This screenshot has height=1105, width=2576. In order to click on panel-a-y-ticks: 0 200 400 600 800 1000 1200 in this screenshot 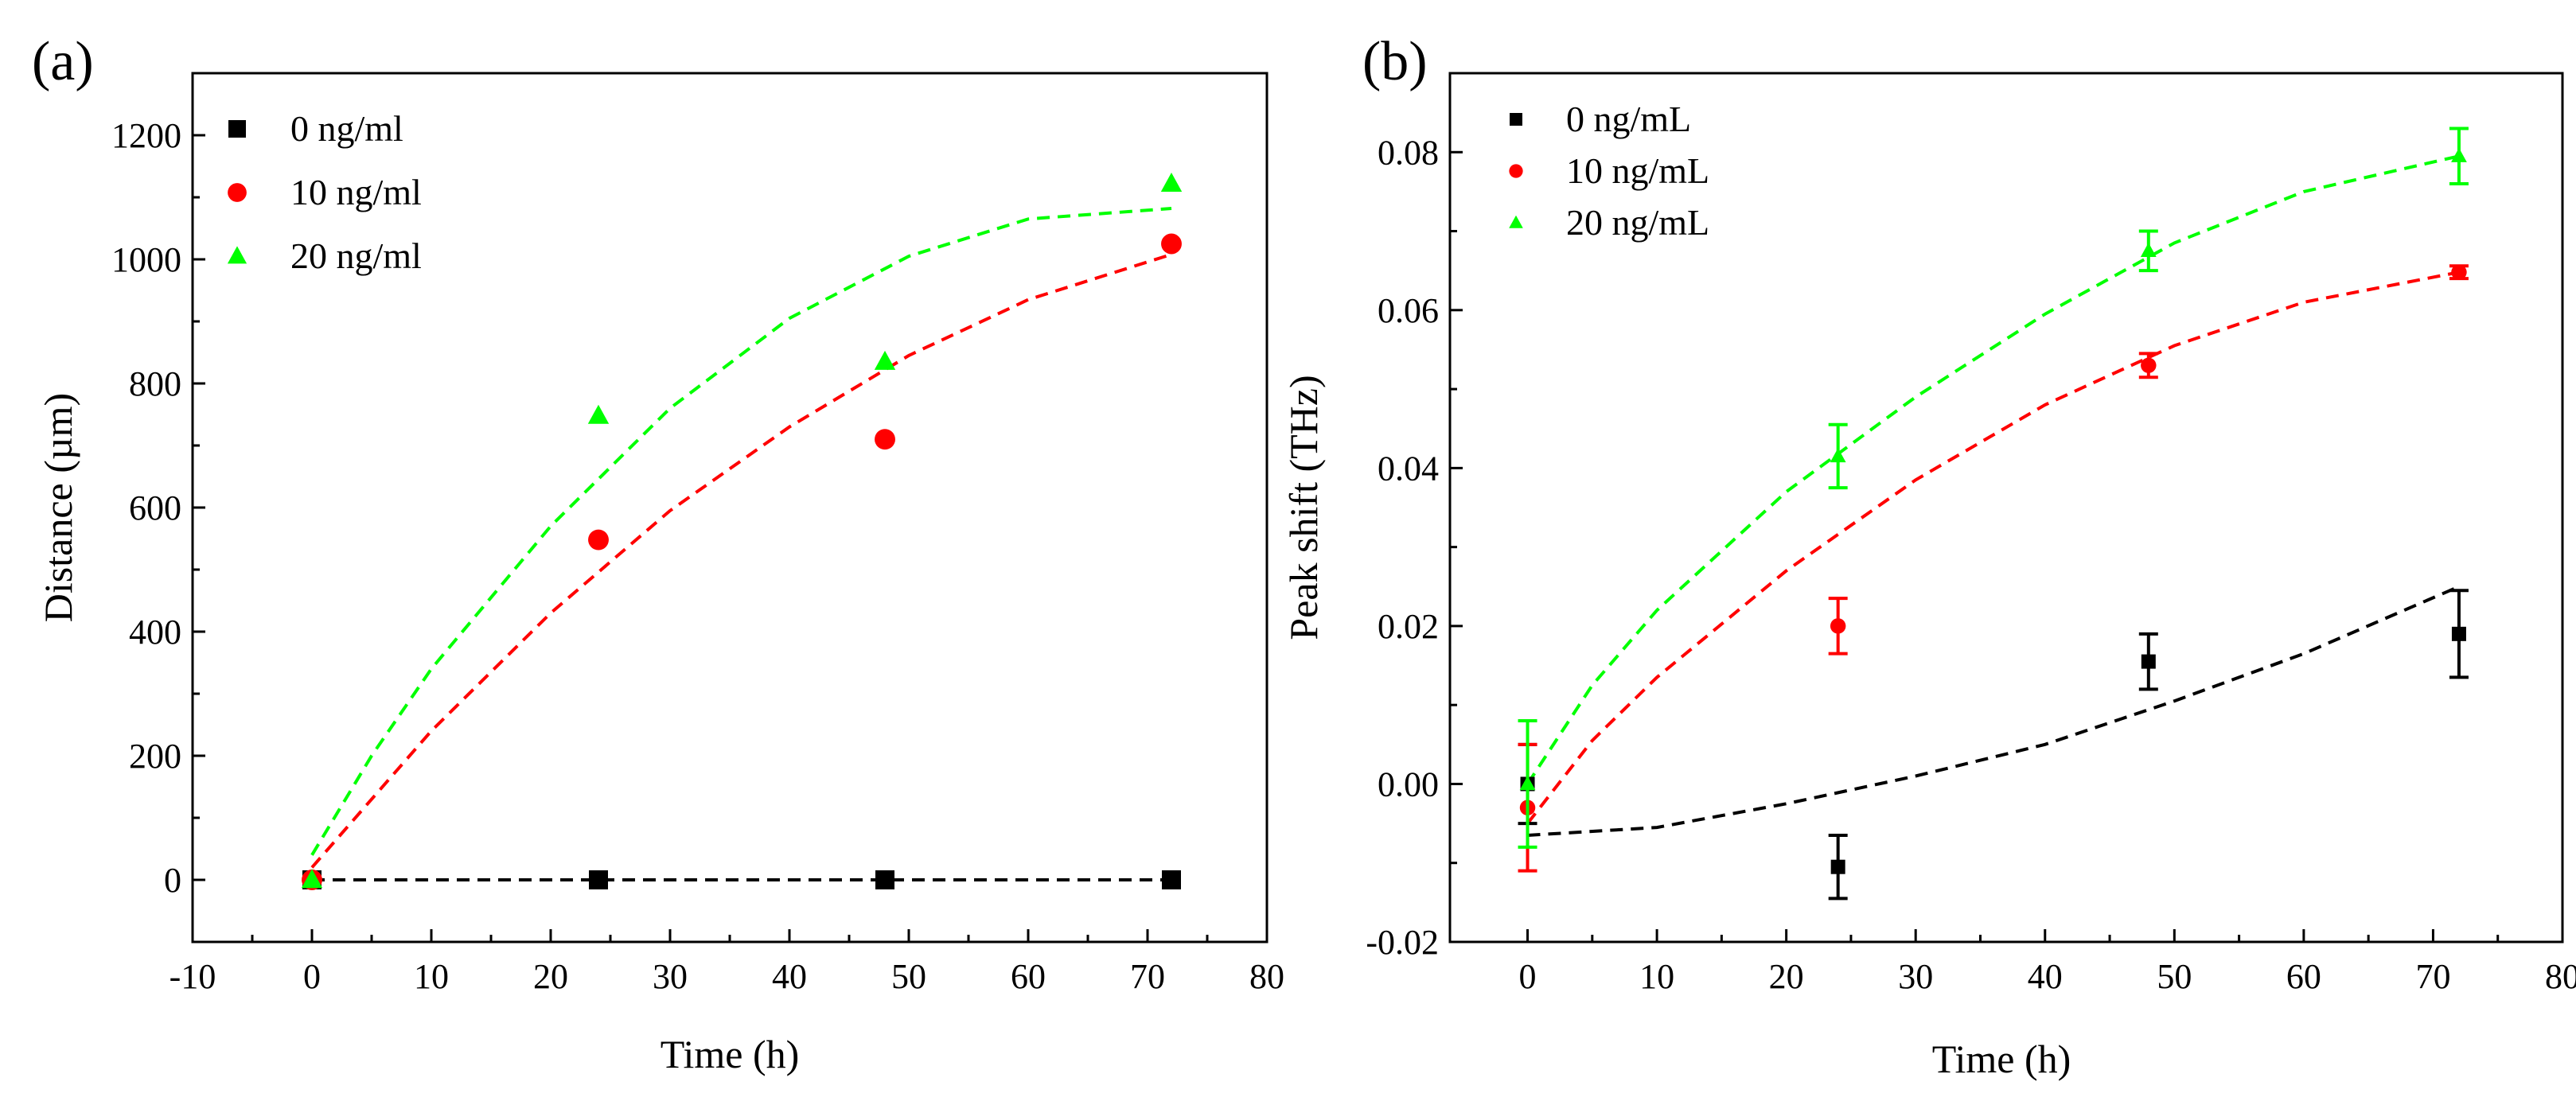, I will do `click(158, 508)`.